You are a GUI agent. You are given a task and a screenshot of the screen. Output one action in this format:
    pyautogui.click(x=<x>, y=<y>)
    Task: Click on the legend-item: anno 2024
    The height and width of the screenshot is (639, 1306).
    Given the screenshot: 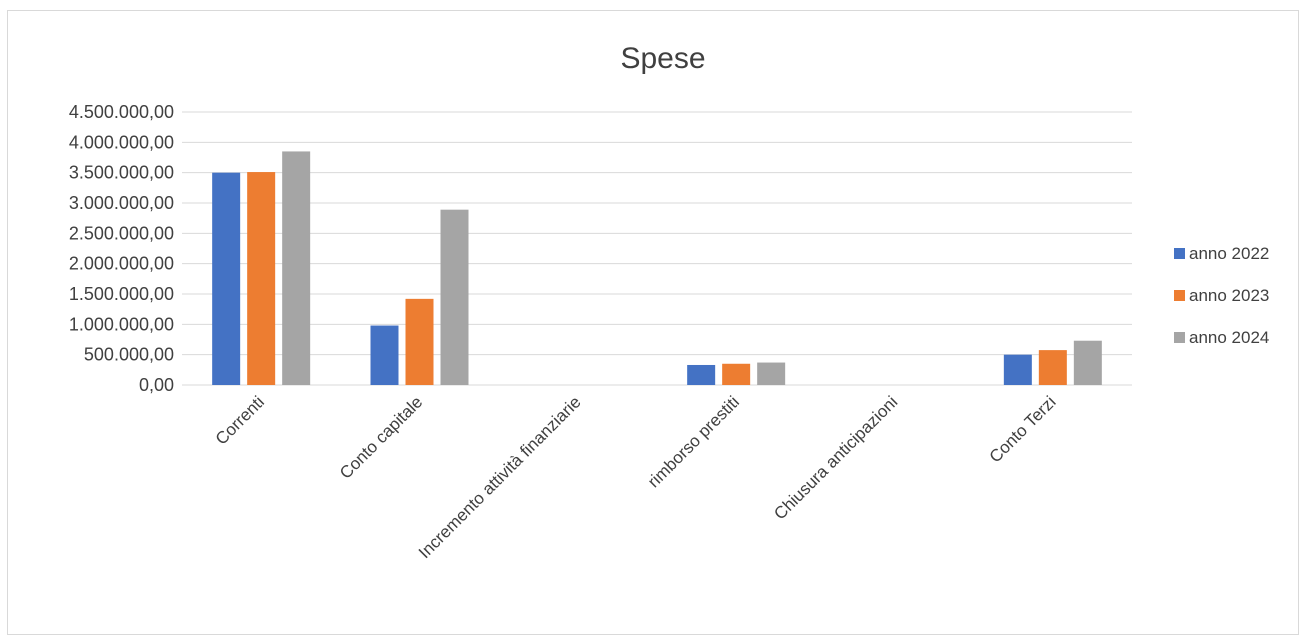 What is the action you would take?
    pyautogui.click(x=1221, y=337)
    